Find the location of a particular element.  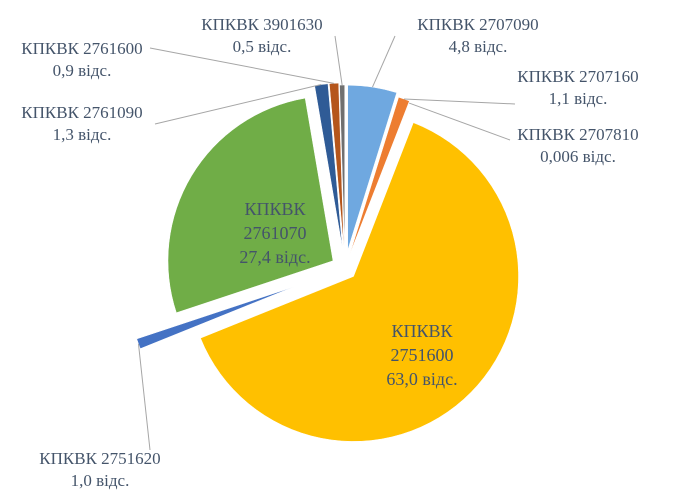

label-value: 0,006 відс. is located at coordinates (578, 156).